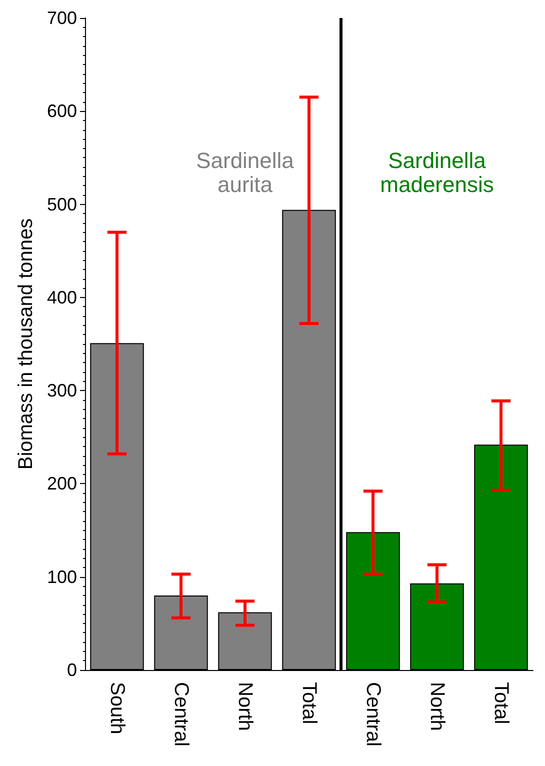  Describe the element at coordinates (61, 484) in the screenshot. I see `y-tick-label: 200` at that location.